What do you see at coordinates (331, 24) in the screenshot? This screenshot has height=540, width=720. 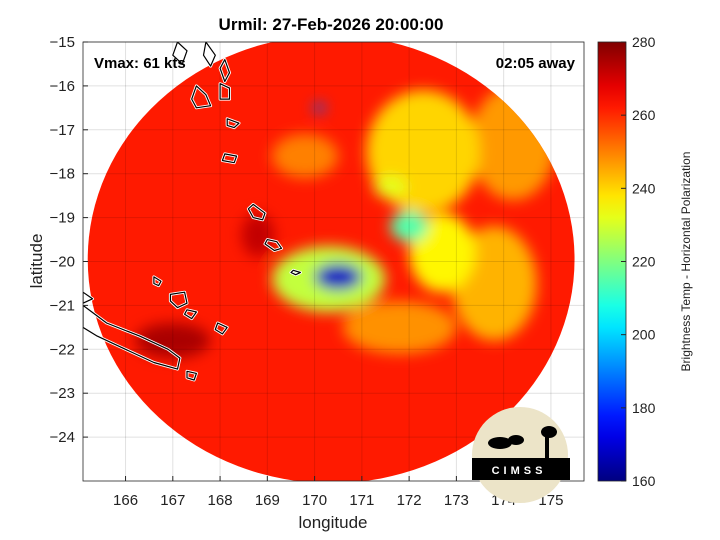 I see `chart-title: Urmil: 27-Feb-2026 20:00:00` at bounding box center [331, 24].